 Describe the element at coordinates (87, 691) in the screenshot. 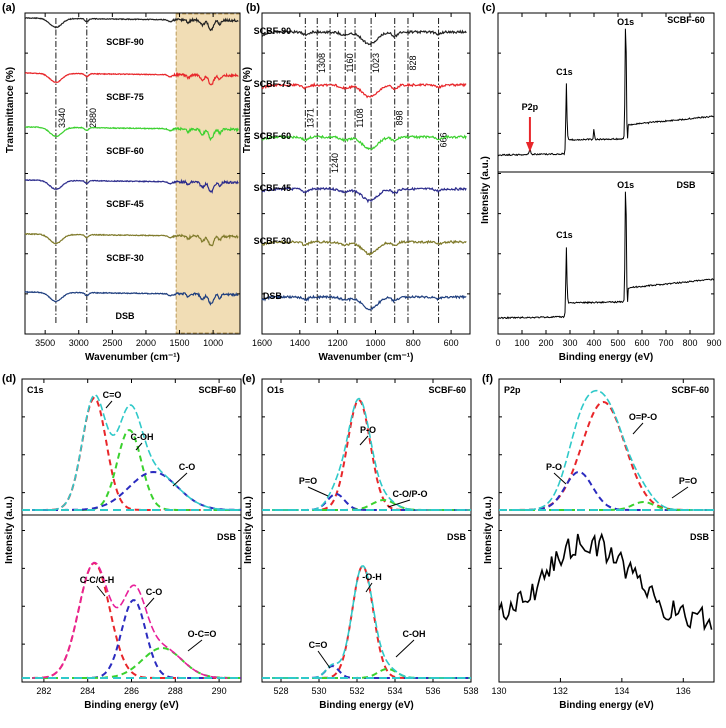

I see `panel-d-xtick-label: 284` at that location.